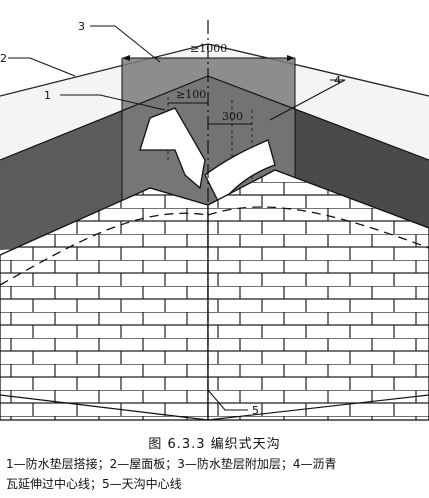 This screenshot has width=429, height=498. What do you see at coordinates (337, 80) in the screenshot?
I see `callout-4: 4` at bounding box center [337, 80].